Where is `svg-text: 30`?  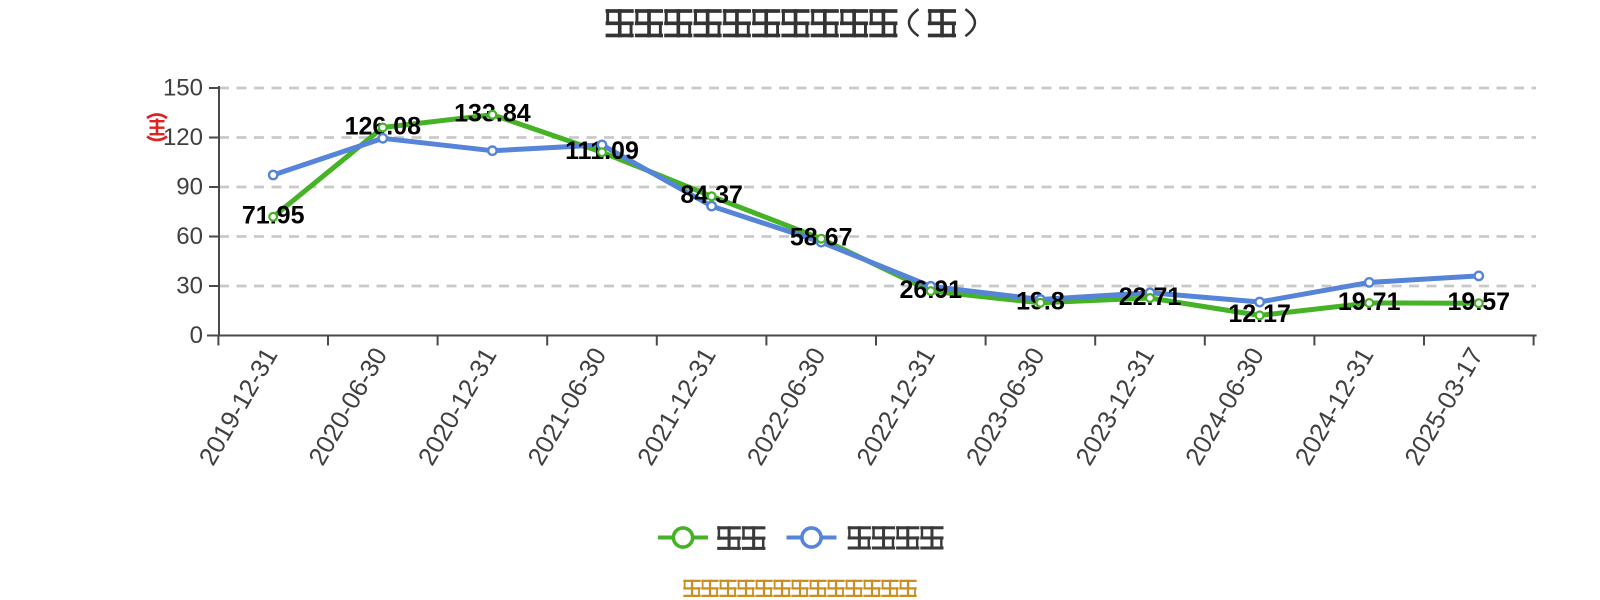 svg-text: 30 is located at coordinates (189, 286).